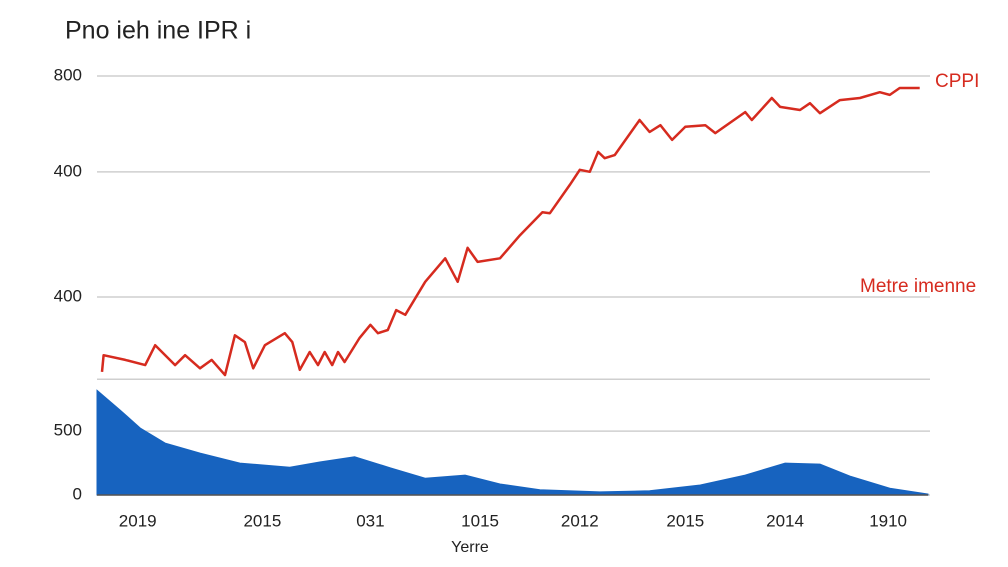  What do you see at coordinates (158, 31) in the screenshot?
I see `chart-title: Pno ieh ine IPR i` at bounding box center [158, 31].